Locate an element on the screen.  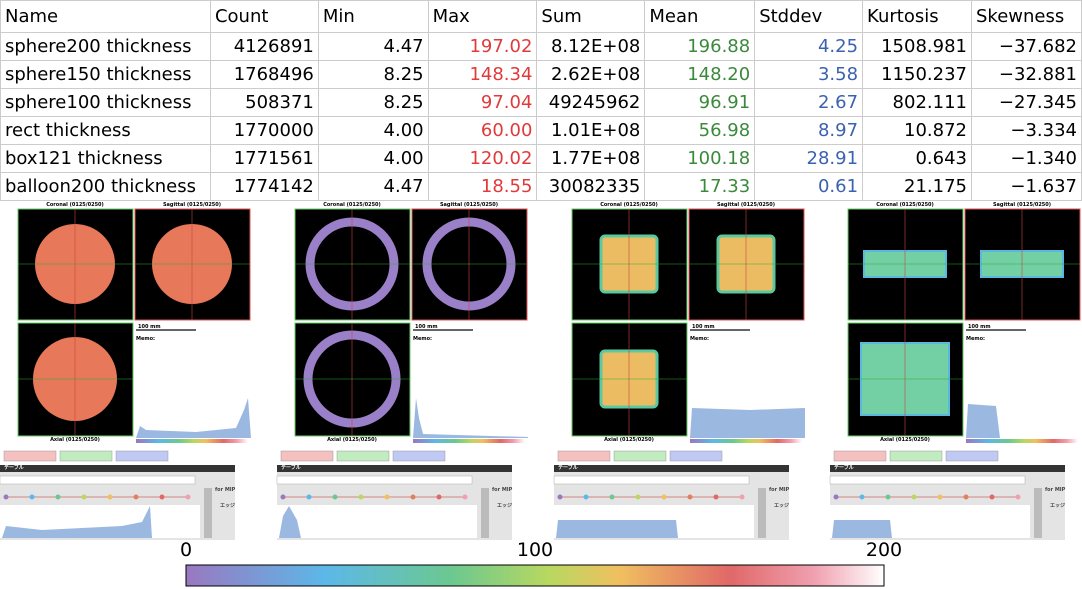
cell: 1770000 is located at coordinates (264, 130).